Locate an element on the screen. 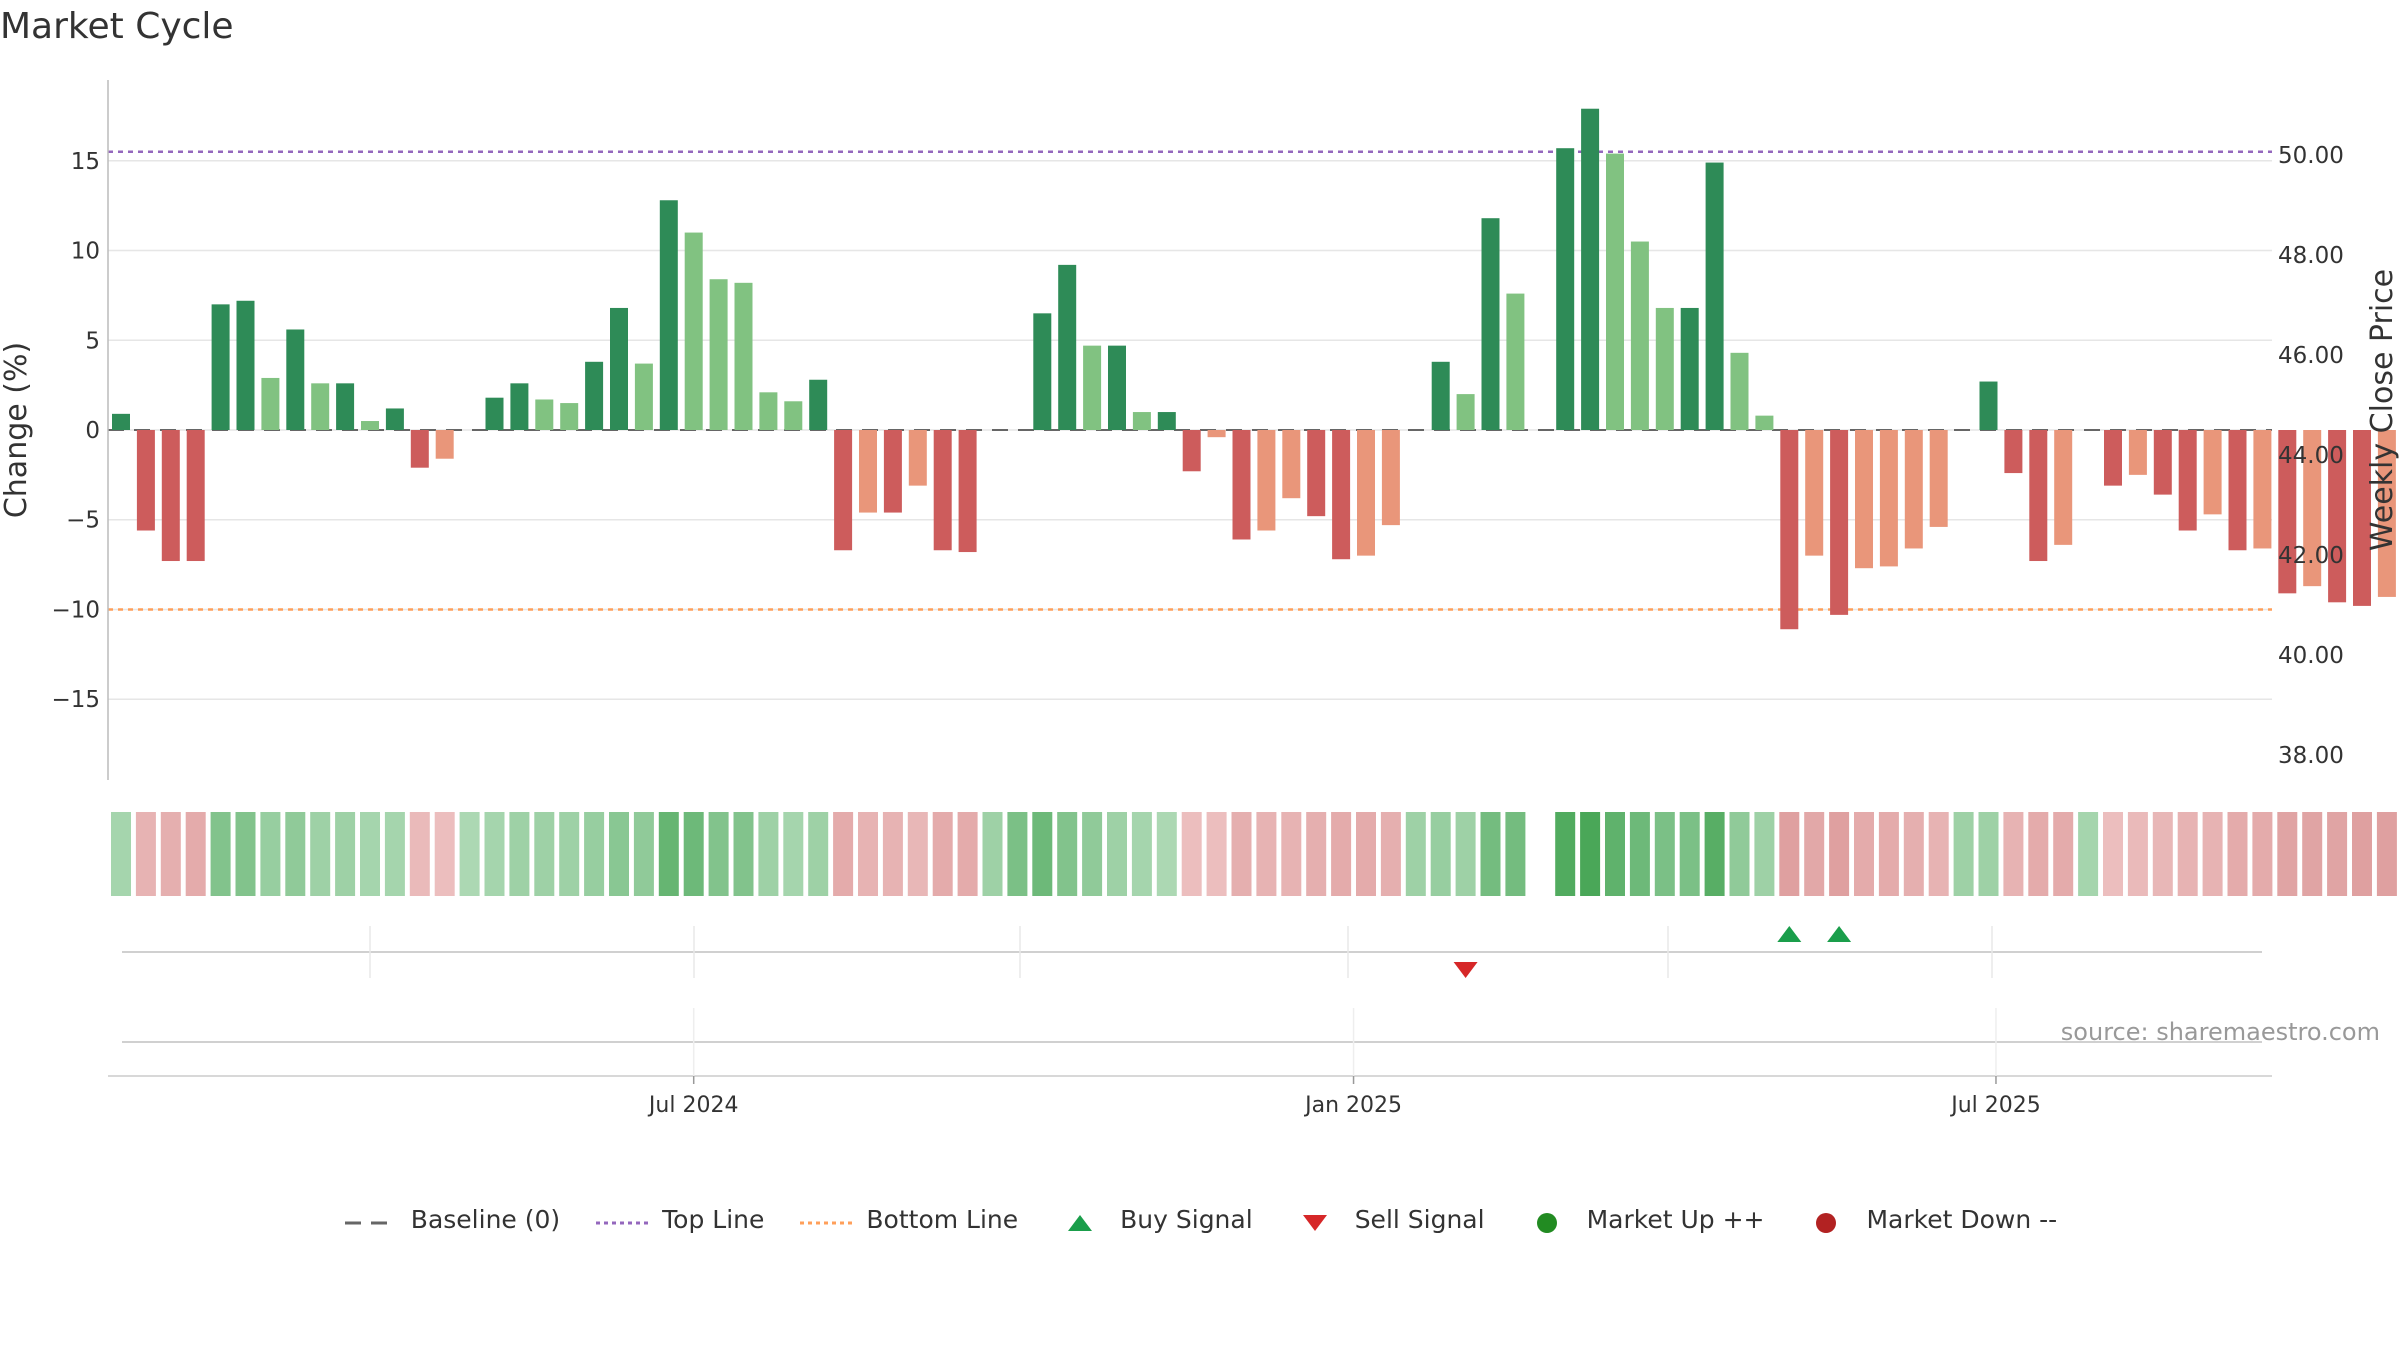 The height and width of the screenshot is (1350, 2400). legend-label: Market Down -- is located at coordinates (1962, 1219).